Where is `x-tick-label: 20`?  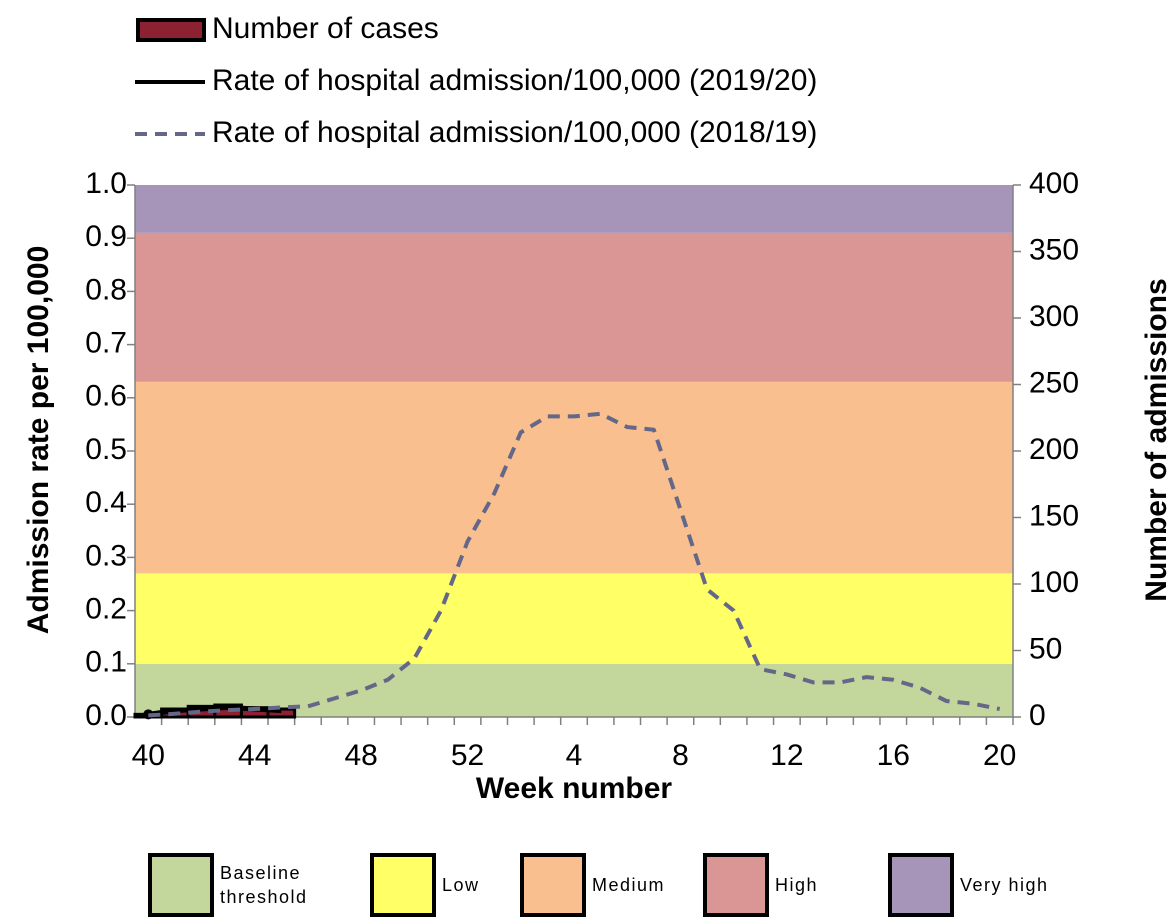 x-tick-label: 20 is located at coordinates (999, 755).